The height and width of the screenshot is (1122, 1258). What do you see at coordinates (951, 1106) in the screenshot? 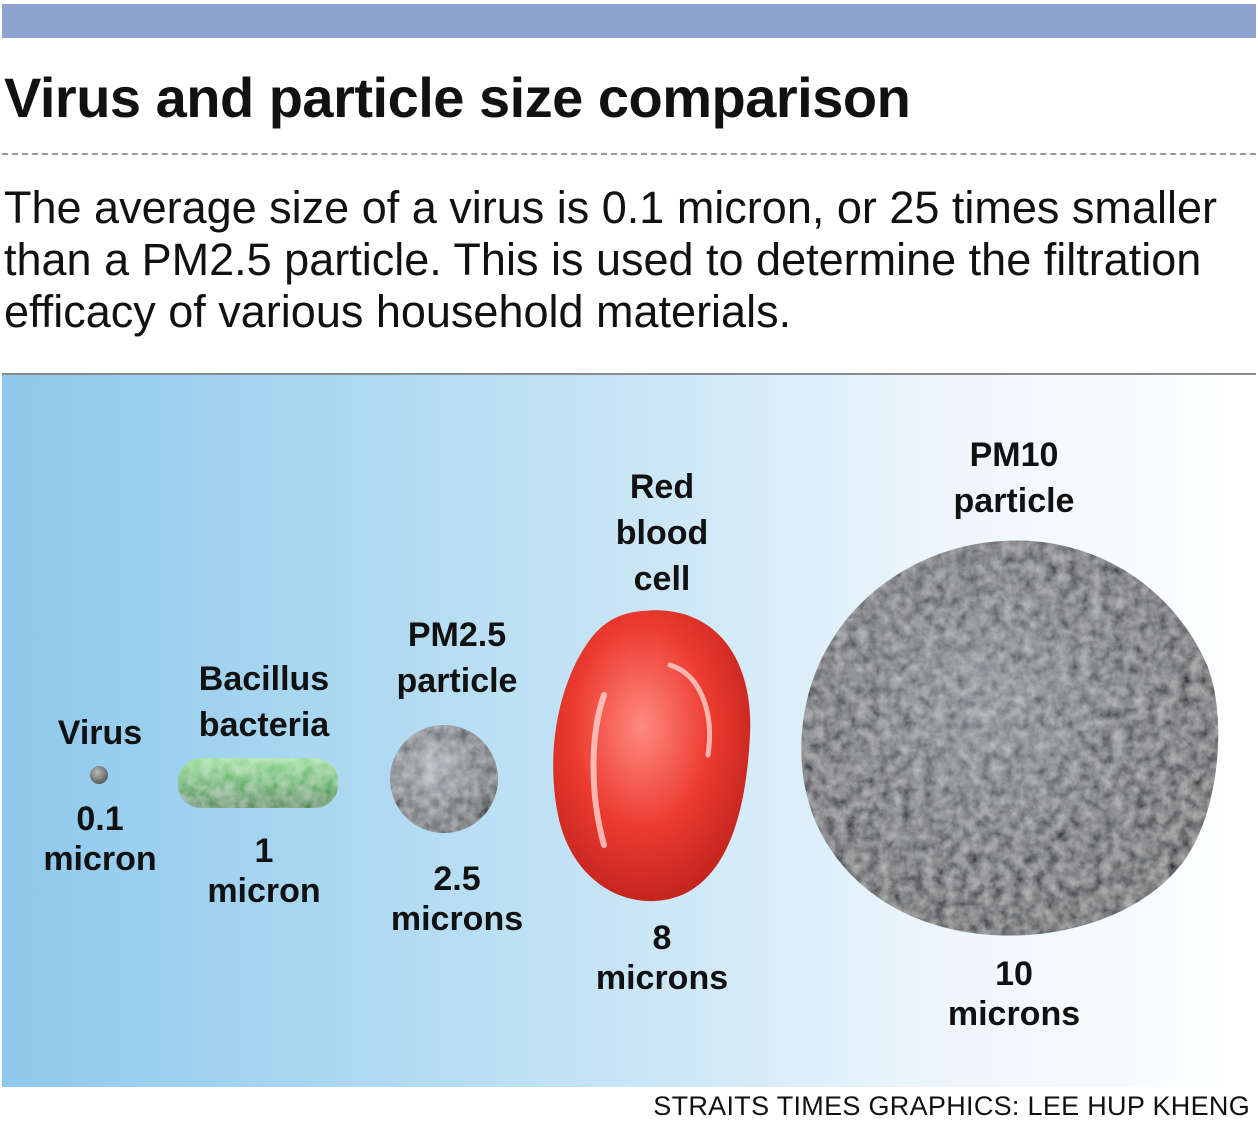
I see `graphics-credit: STRAITS TIMES GRAPHICS: LEE HUP KHENG` at bounding box center [951, 1106].